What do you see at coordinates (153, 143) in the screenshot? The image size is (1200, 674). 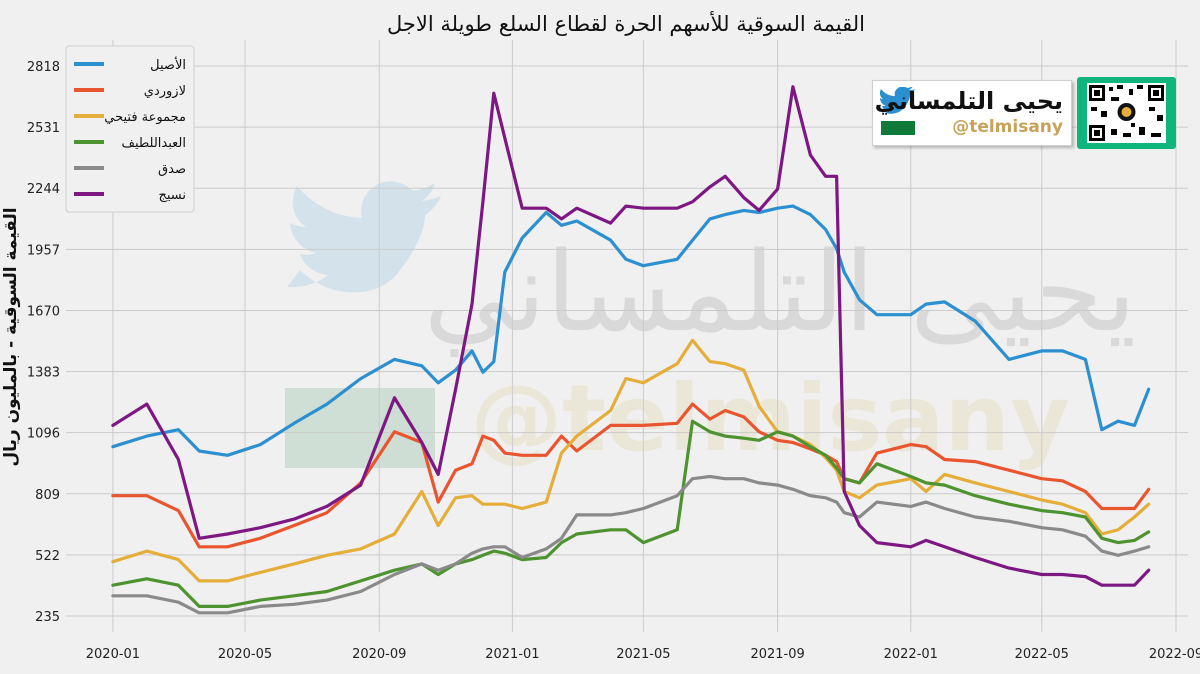 I see `legend-label: العبداللطيف` at bounding box center [153, 143].